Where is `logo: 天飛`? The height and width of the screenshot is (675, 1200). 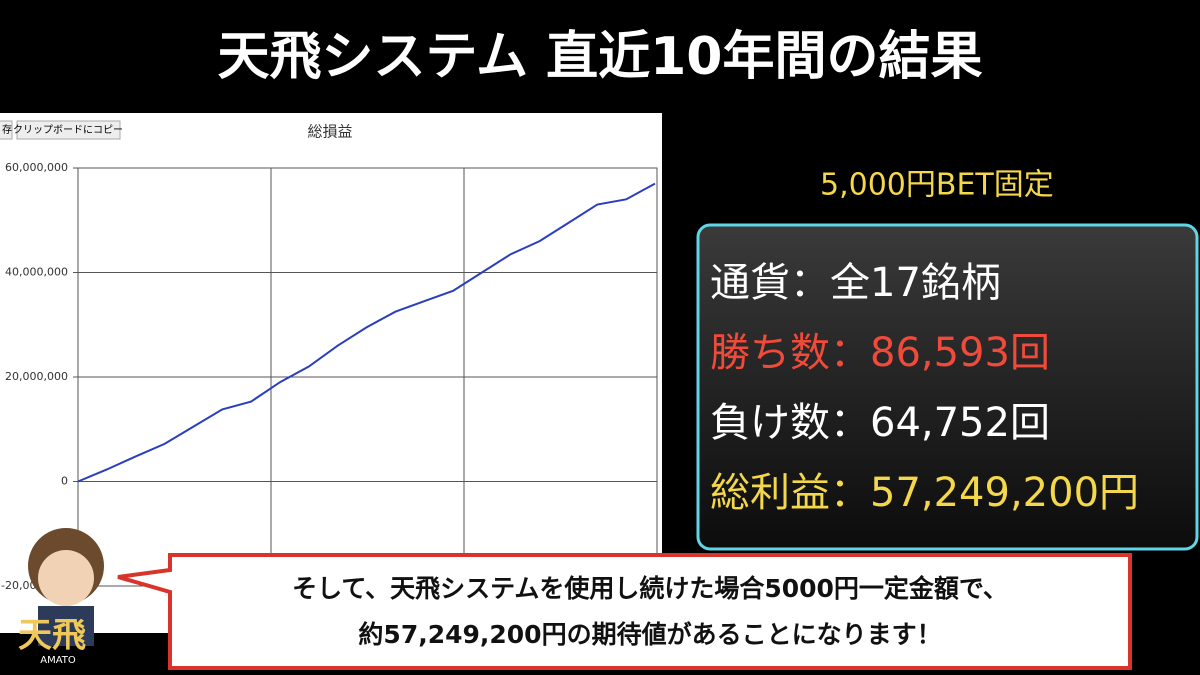 logo: 天飛 is located at coordinates (52, 636).